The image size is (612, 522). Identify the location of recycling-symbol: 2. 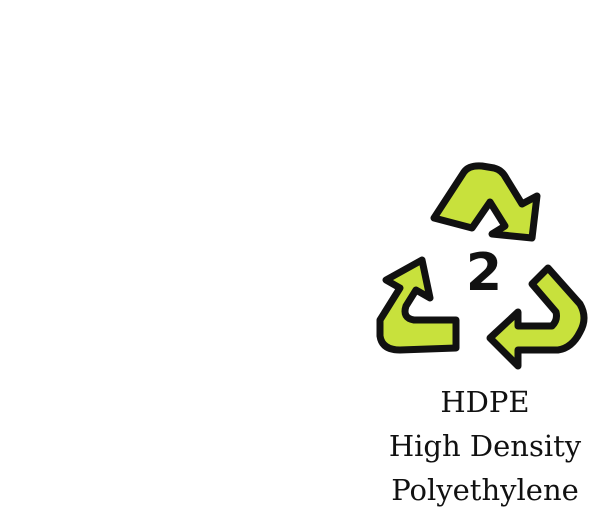
(482, 267).